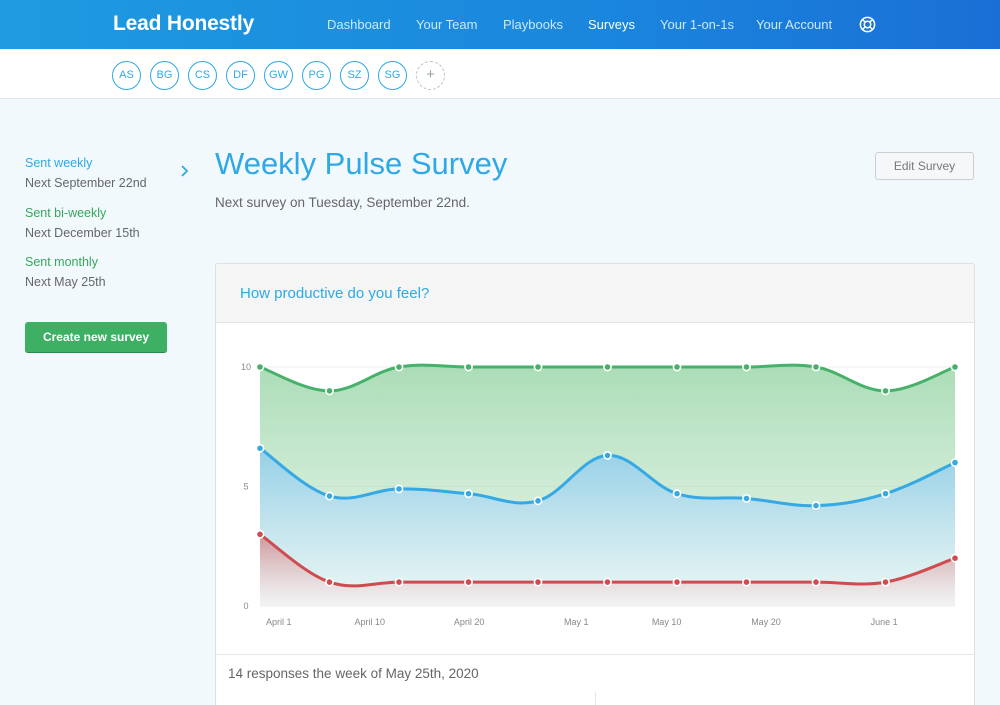 The height and width of the screenshot is (705, 1000). Describe the element at coordinates (316, 75) in the screenshot. I see `team-avatar-pg: PG` at that location.